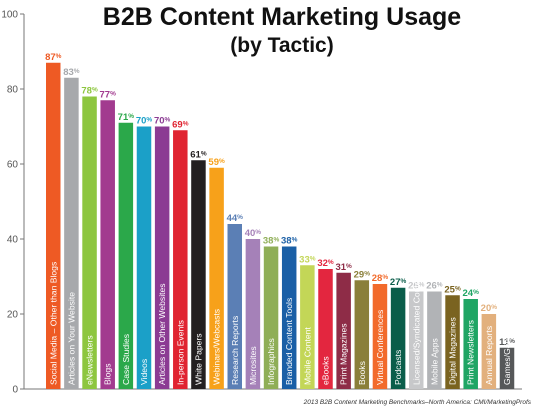 The width and height of the screenshot is (535, 410). Describe the element at coordinates (380, 278) in the screenshot. I see `value-label: 28%` at that location.